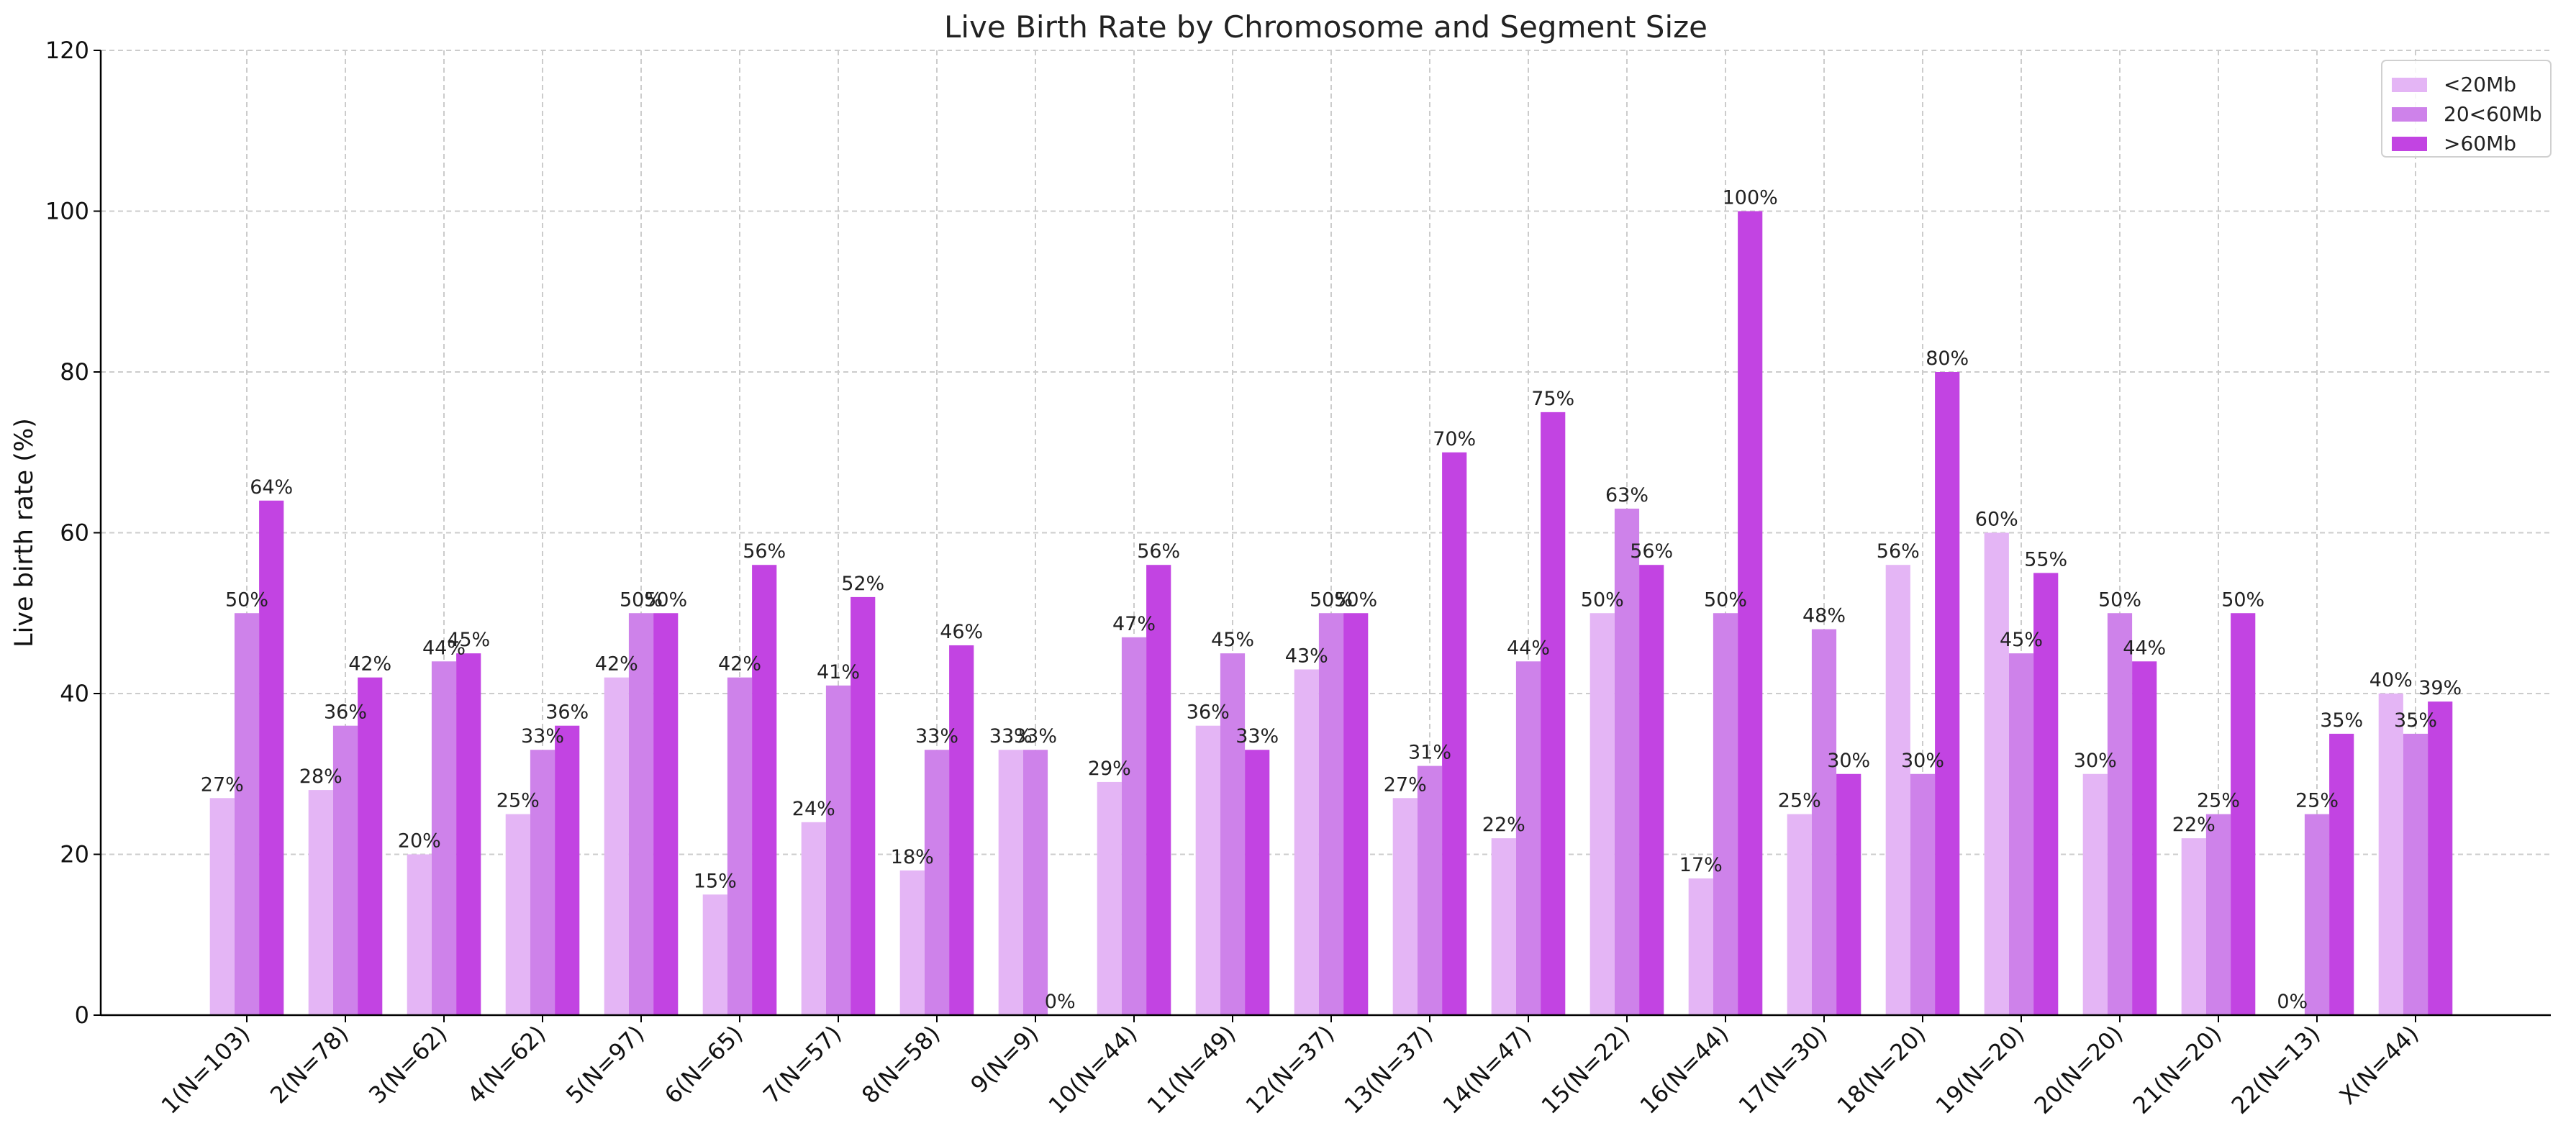  I want to click on x-tick-label: 8(N=58), so click(900, 1064).